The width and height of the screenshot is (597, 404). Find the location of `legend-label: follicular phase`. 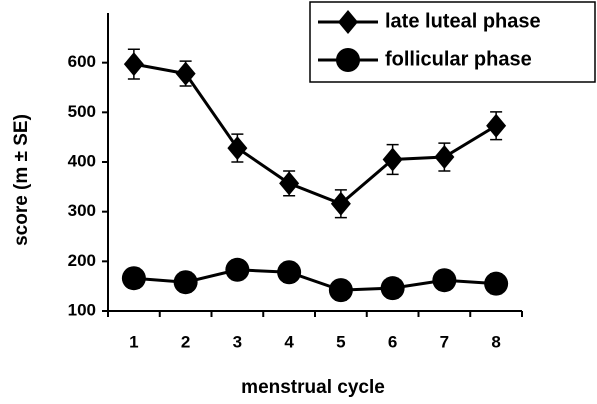

legend-label: follicular phase is located at coordinates (458, 59).